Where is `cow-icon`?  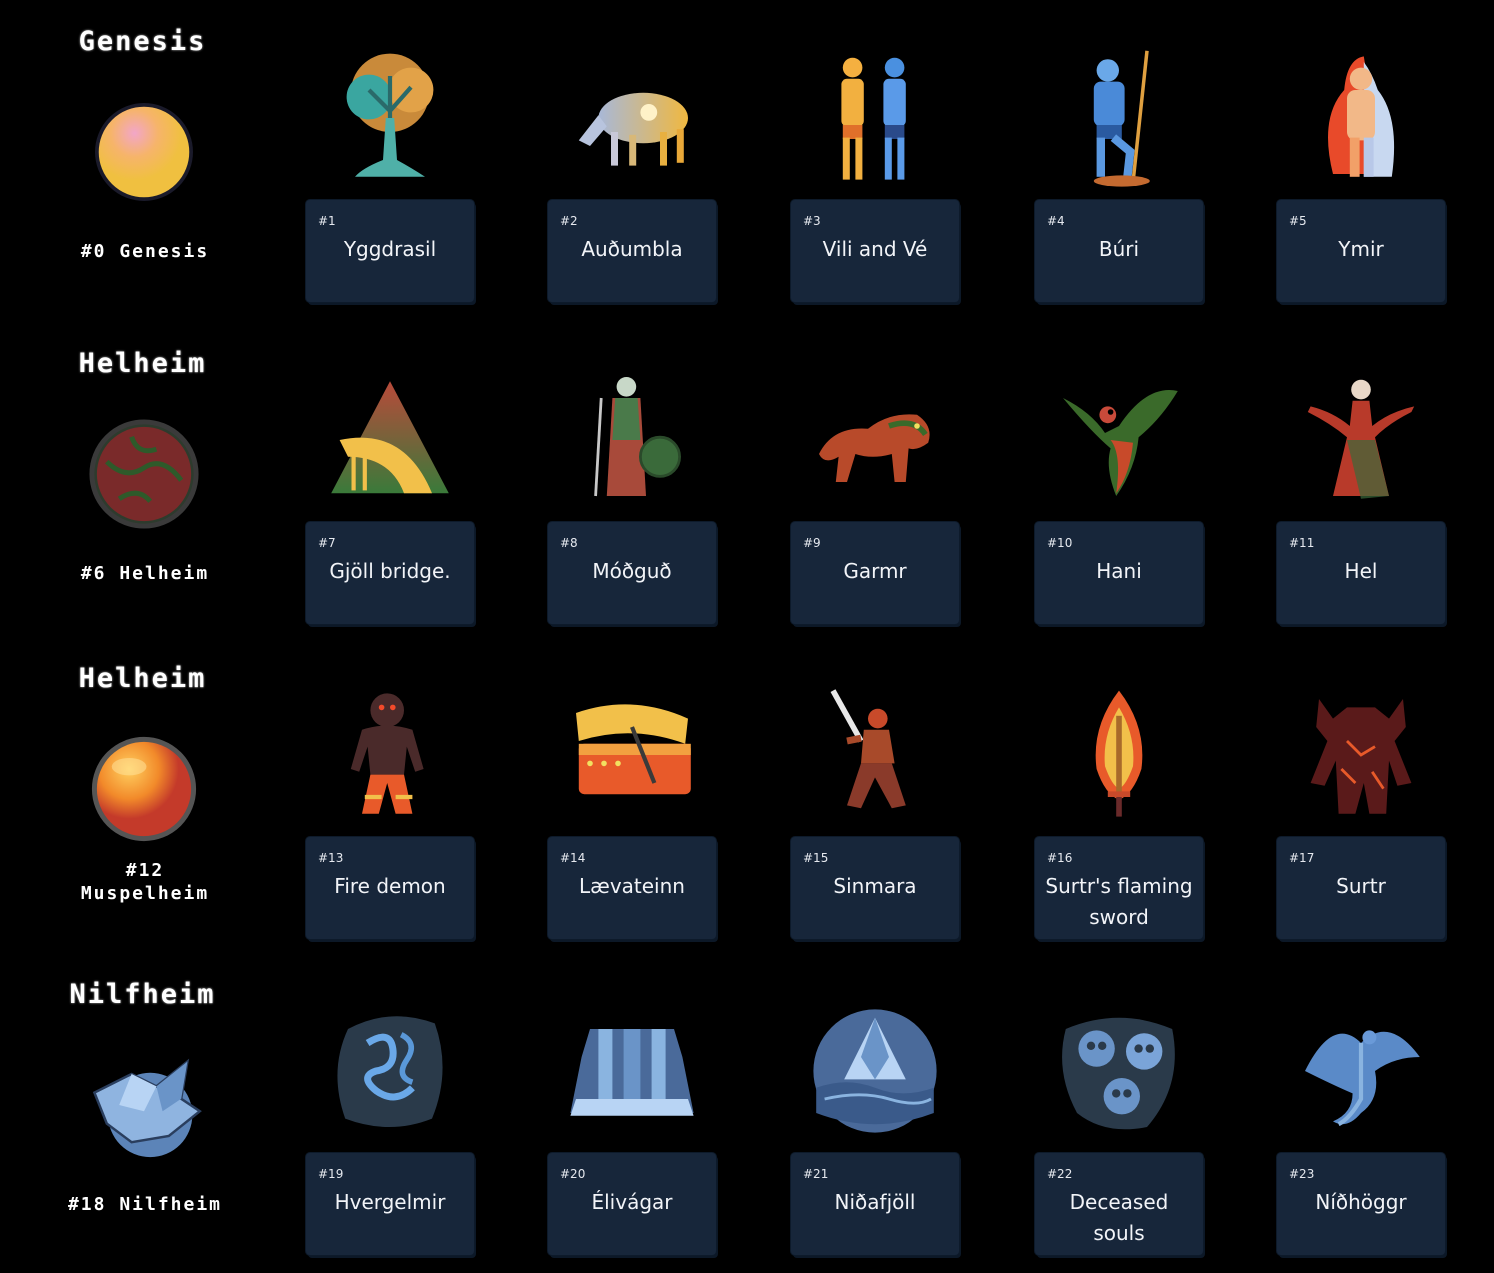 cow-icon is located at coordinates (632, 118).